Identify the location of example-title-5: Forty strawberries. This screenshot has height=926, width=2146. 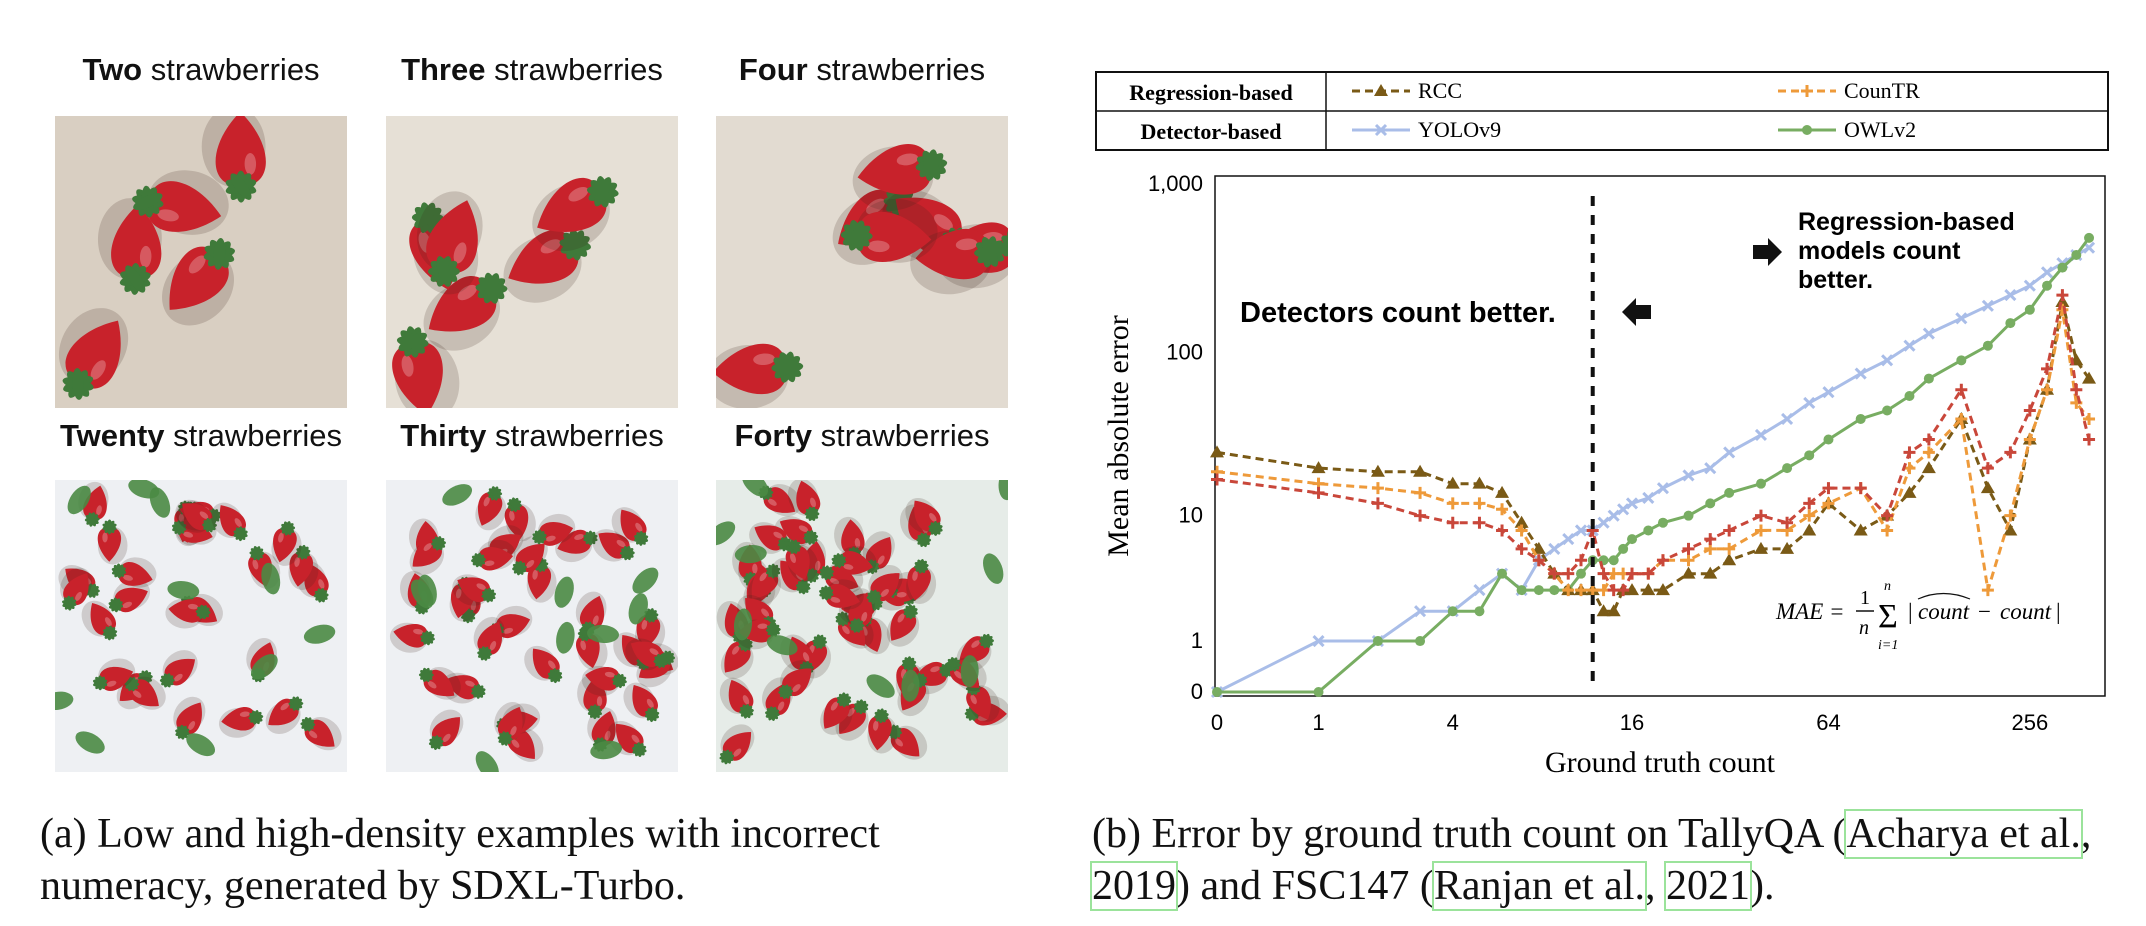
(862, 436).